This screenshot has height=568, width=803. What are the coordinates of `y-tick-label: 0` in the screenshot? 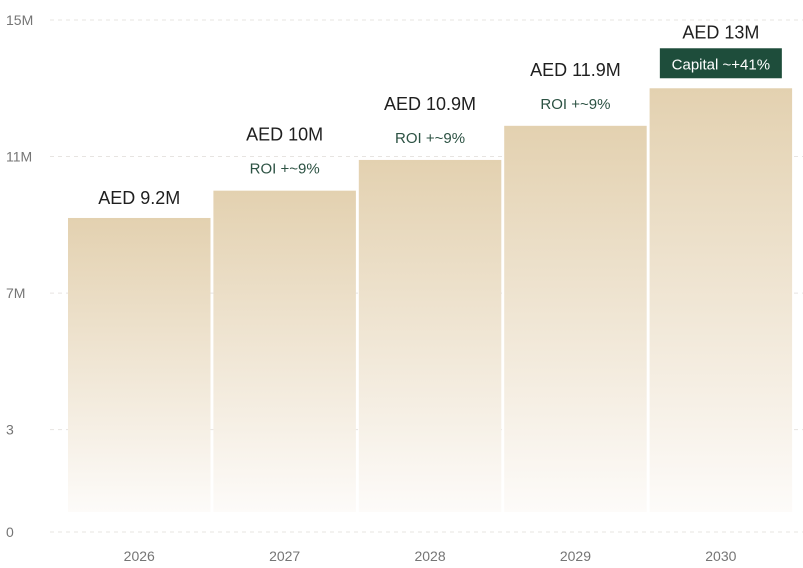 It's located at (10, 532).